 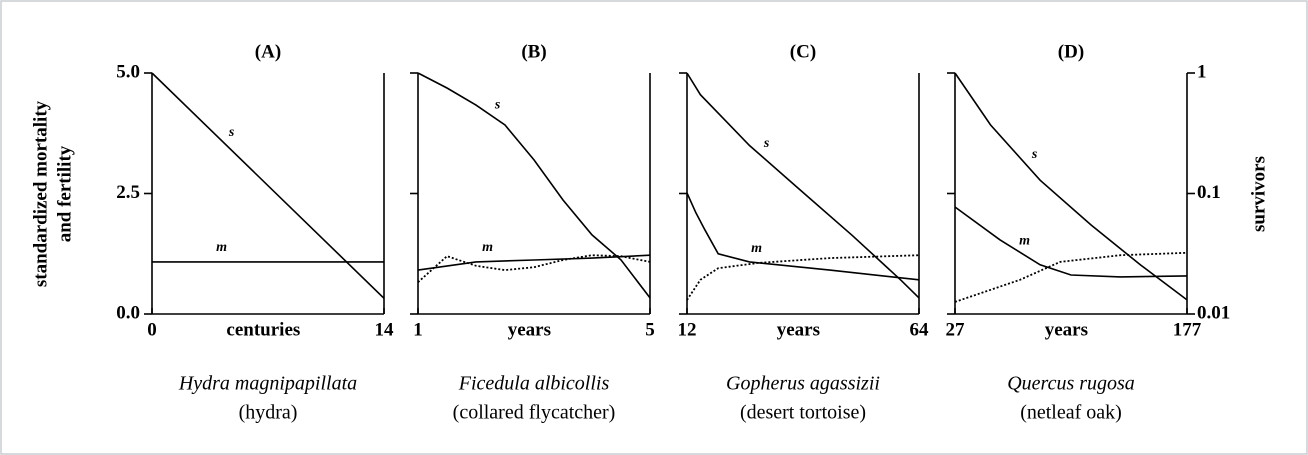 I want to click on y-tick-label: 0.0, so click(x=128, y=312).